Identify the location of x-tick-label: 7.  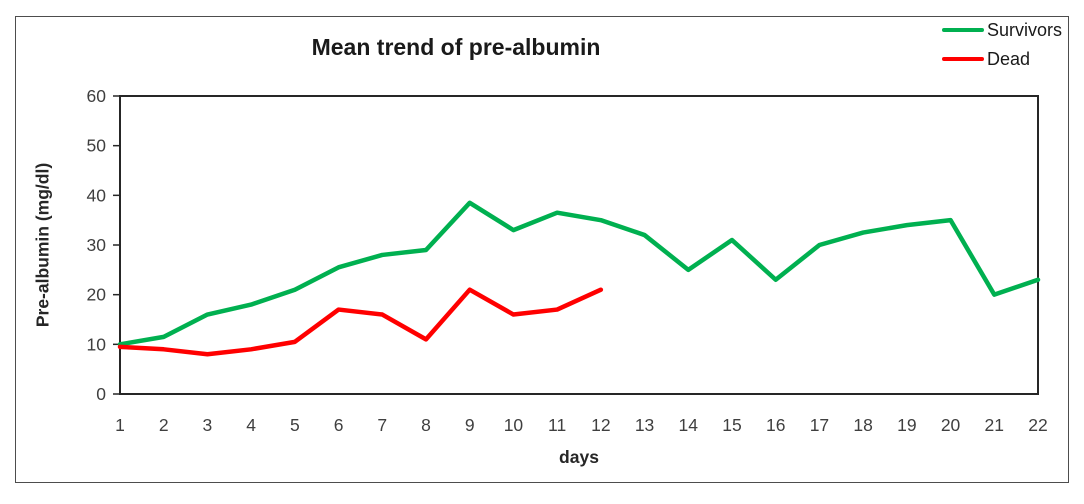
(382, 425).